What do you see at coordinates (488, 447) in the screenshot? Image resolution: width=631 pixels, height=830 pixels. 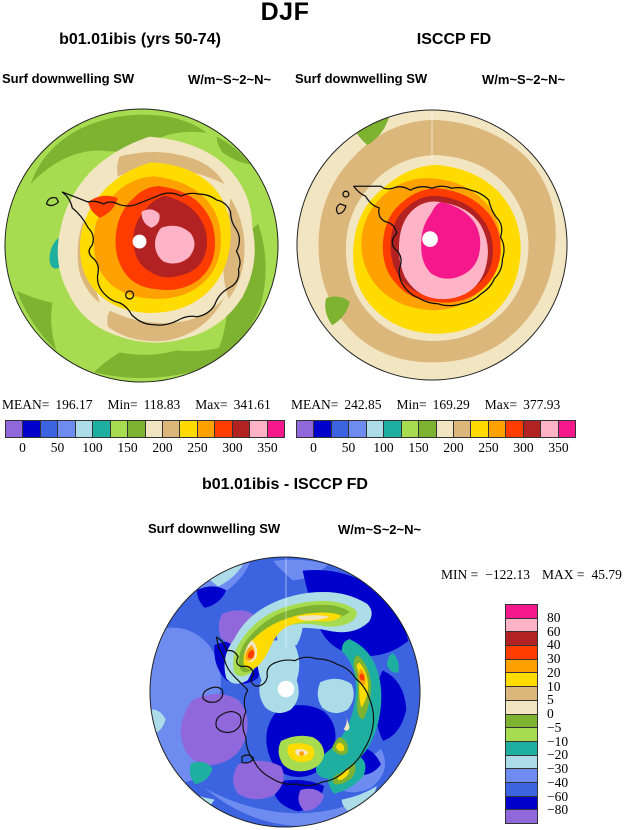 I see `colorbar-tick-label: 250` at bounding box center [488, 447].